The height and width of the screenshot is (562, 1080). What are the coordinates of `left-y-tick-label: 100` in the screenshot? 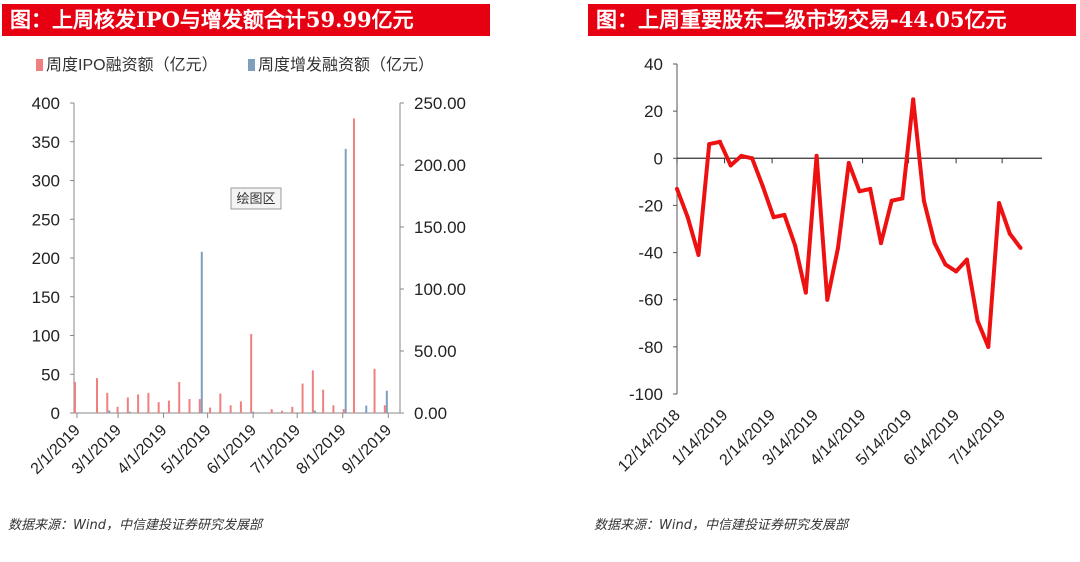 It's located at (46, 336).